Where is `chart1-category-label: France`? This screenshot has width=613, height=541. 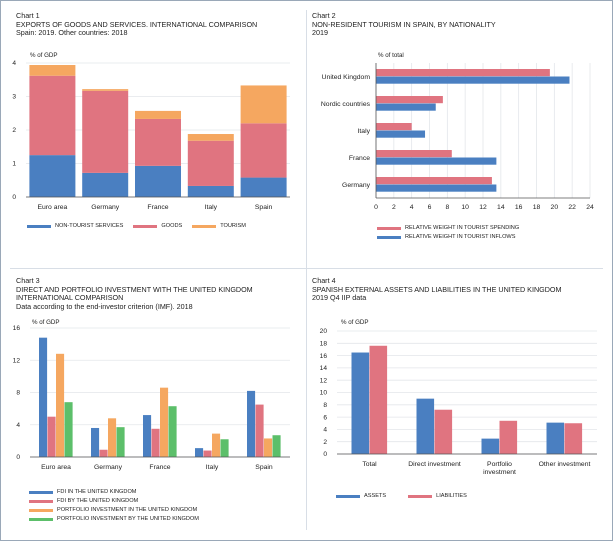 chart1-category-label: France is located at coordinates (157, 207).